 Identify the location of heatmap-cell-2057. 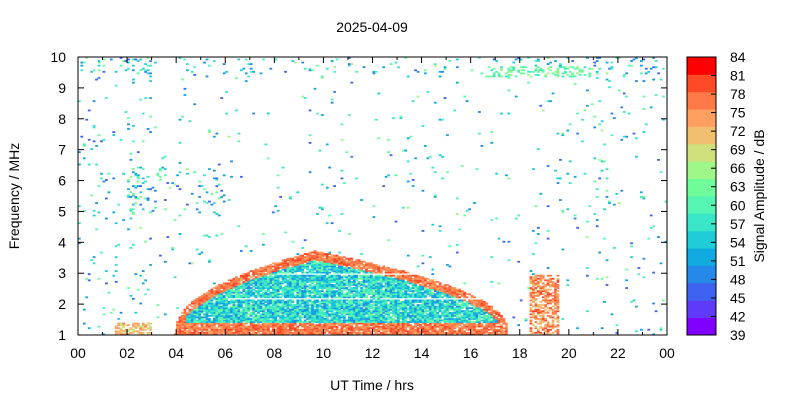
(298, 278).